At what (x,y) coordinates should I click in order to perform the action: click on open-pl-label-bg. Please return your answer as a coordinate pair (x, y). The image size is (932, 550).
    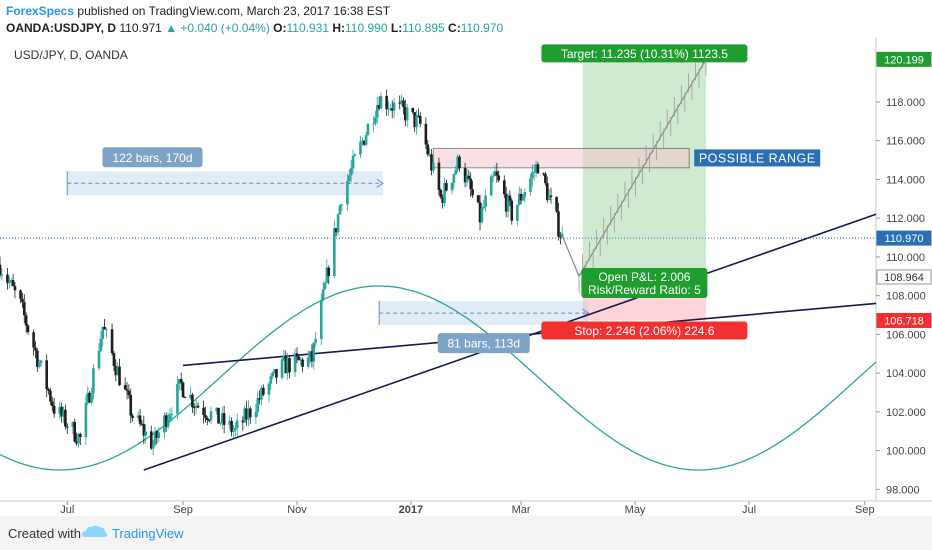
    Looking at the image, I should click on (644, 282).